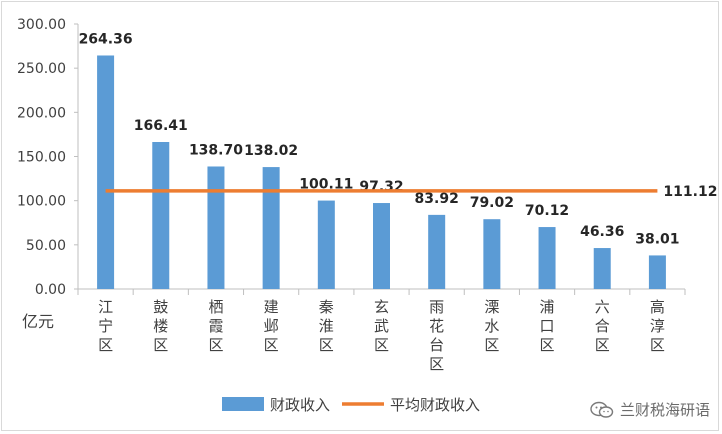  Describe the element at coordinates (326, 326) in the screenshot. I see `x-tick-label: 秦淮区` at that location.